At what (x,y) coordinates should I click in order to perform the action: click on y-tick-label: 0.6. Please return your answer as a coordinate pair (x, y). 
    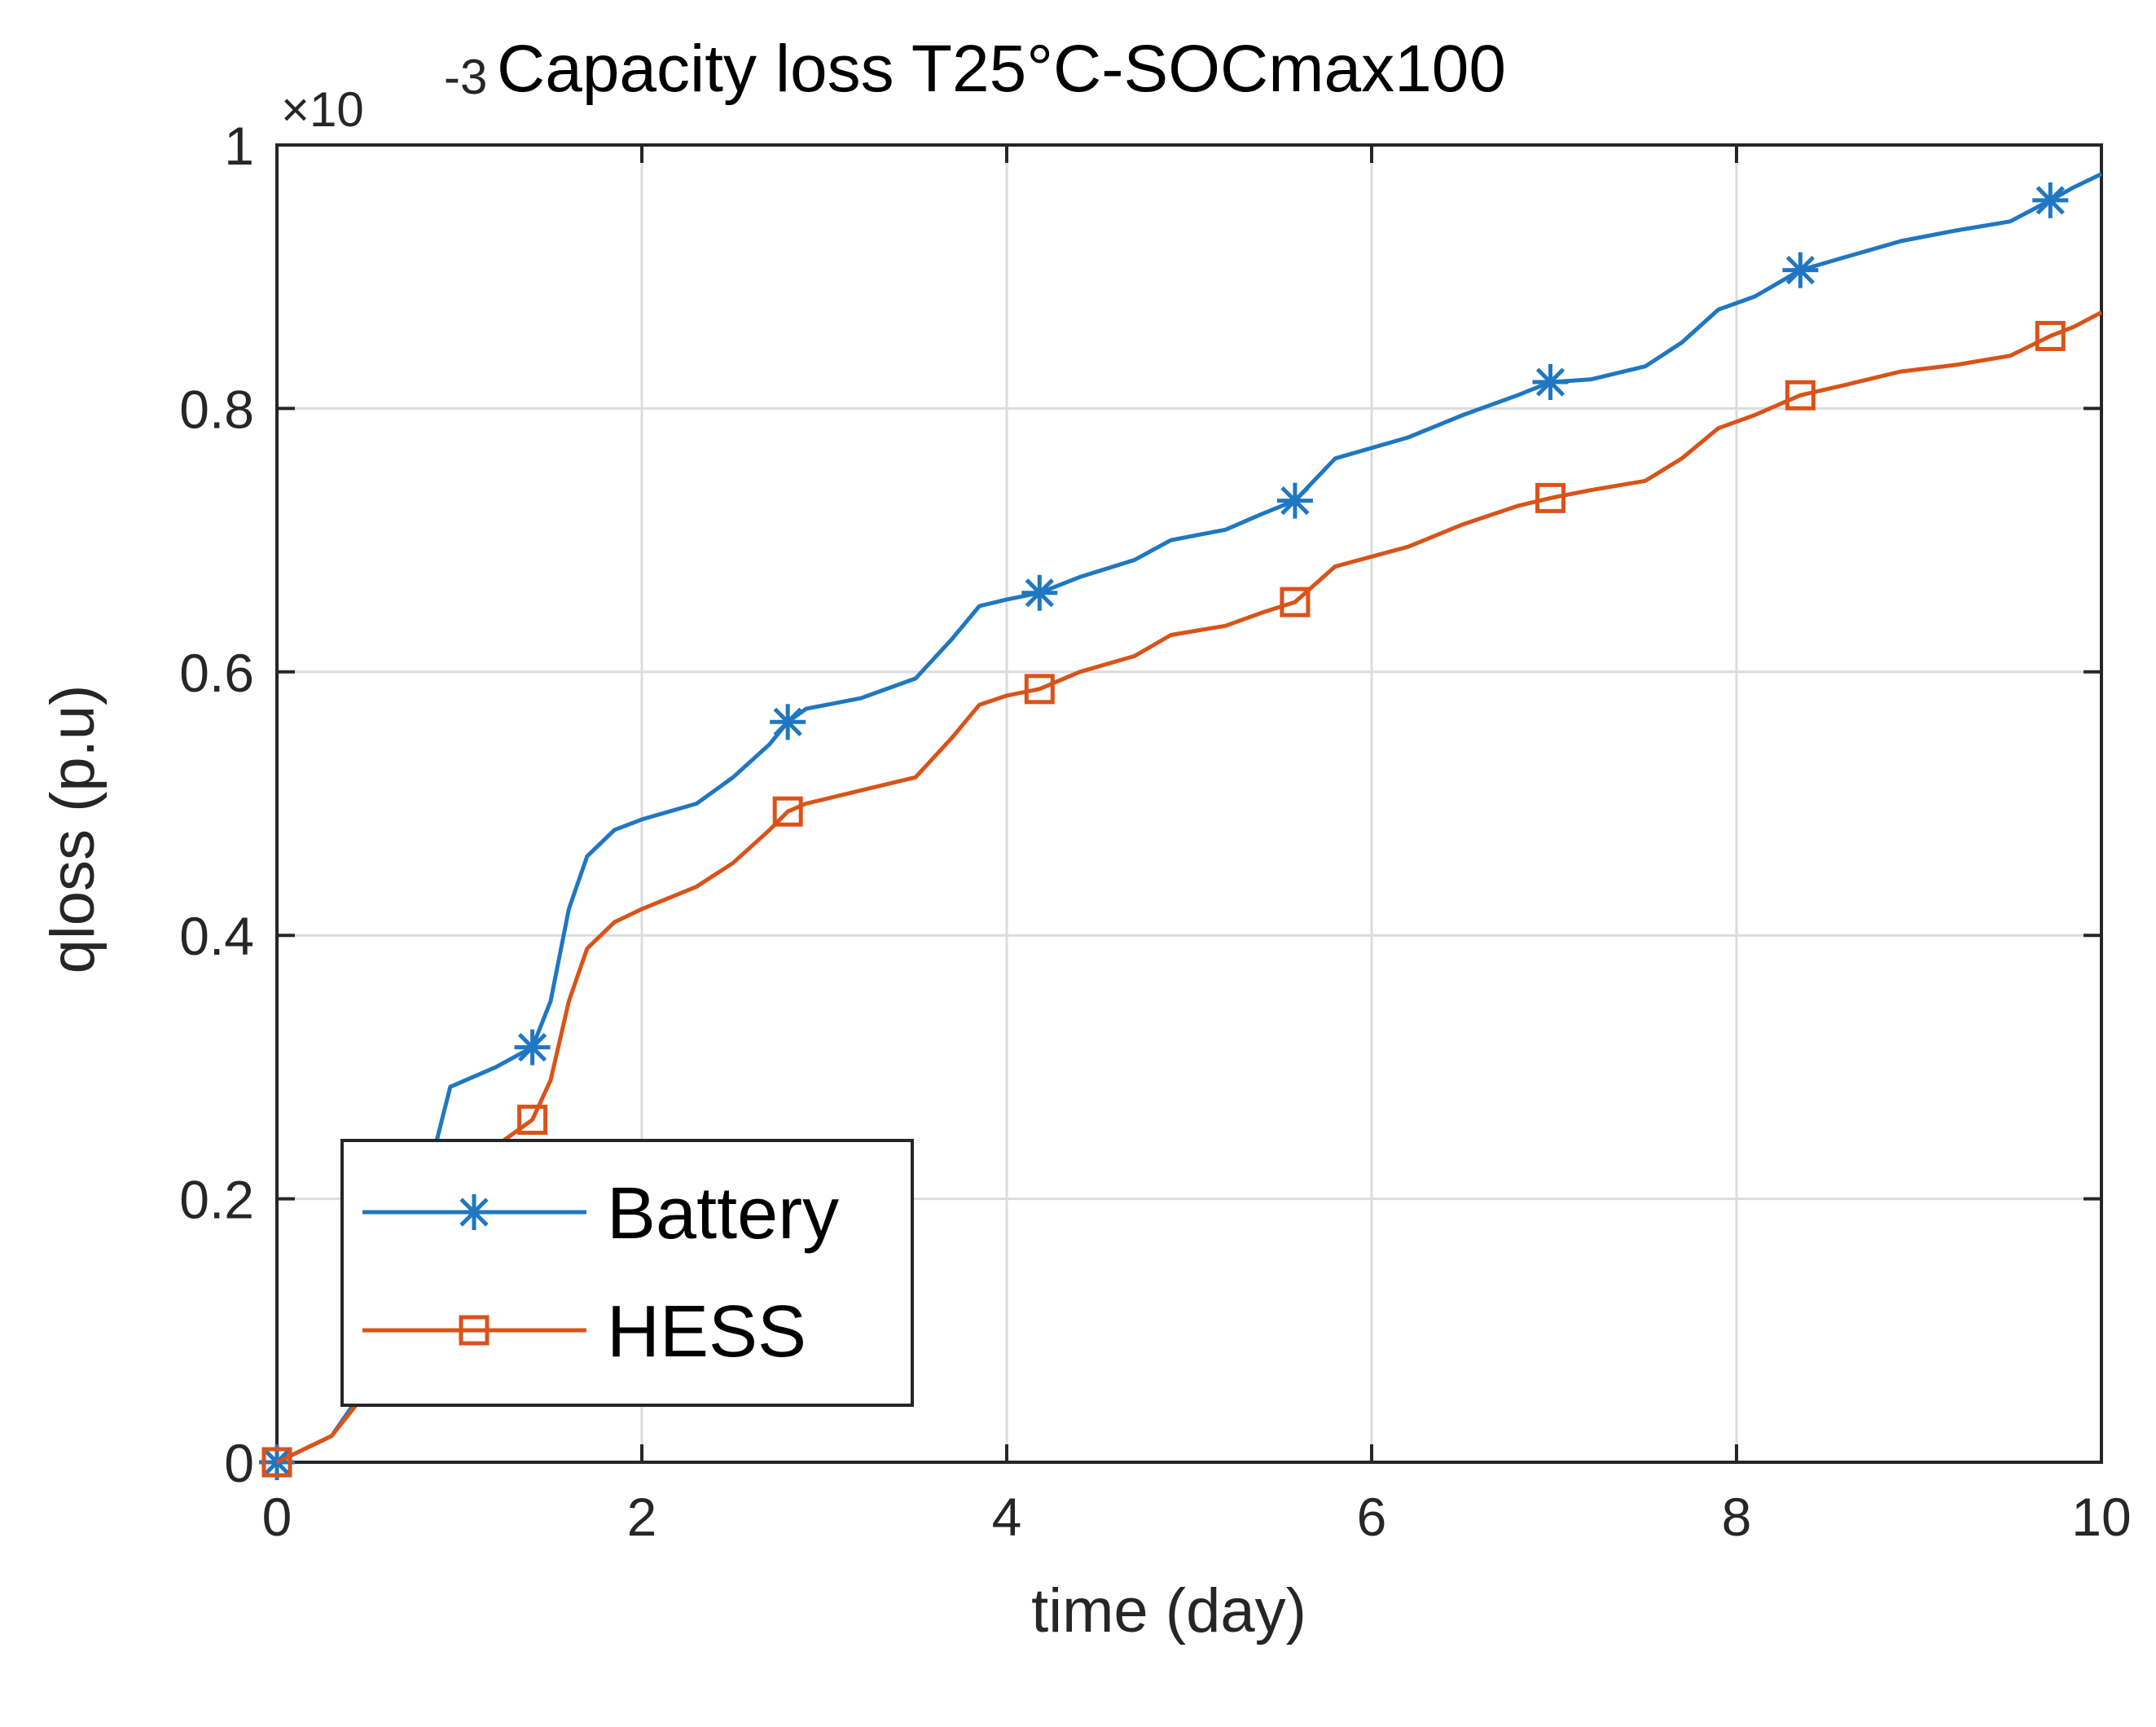
    Looking at the image, I should click on (216, 673).